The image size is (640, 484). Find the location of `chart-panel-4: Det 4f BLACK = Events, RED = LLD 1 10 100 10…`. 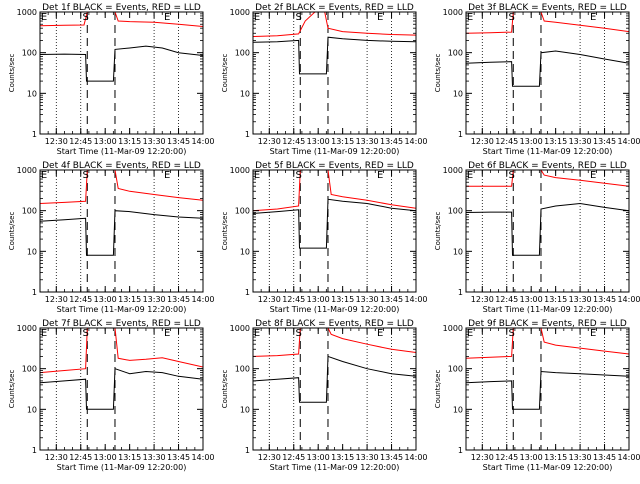

chart-panel-4: Det 4f BLACK = Events, RED = LLD 1 10 100 10… is located at coordinates (111, 237).